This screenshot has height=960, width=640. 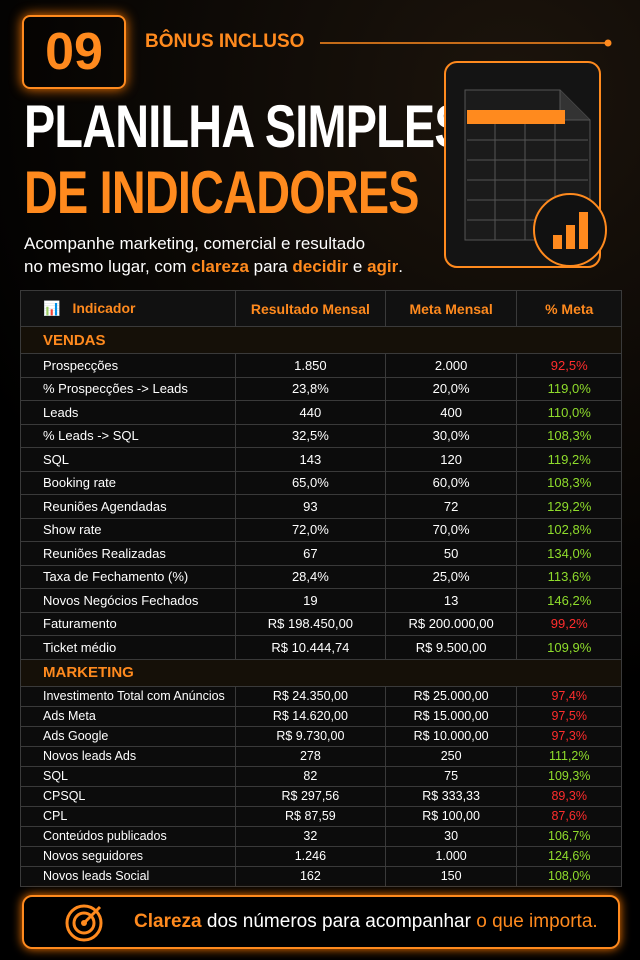 I want to click on header-cell: % Meta, so click(x=569, y=308).